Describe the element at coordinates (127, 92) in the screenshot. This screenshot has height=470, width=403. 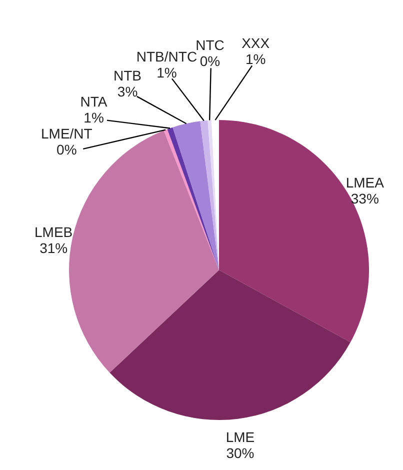
I see `data-label: 3%` at that location.